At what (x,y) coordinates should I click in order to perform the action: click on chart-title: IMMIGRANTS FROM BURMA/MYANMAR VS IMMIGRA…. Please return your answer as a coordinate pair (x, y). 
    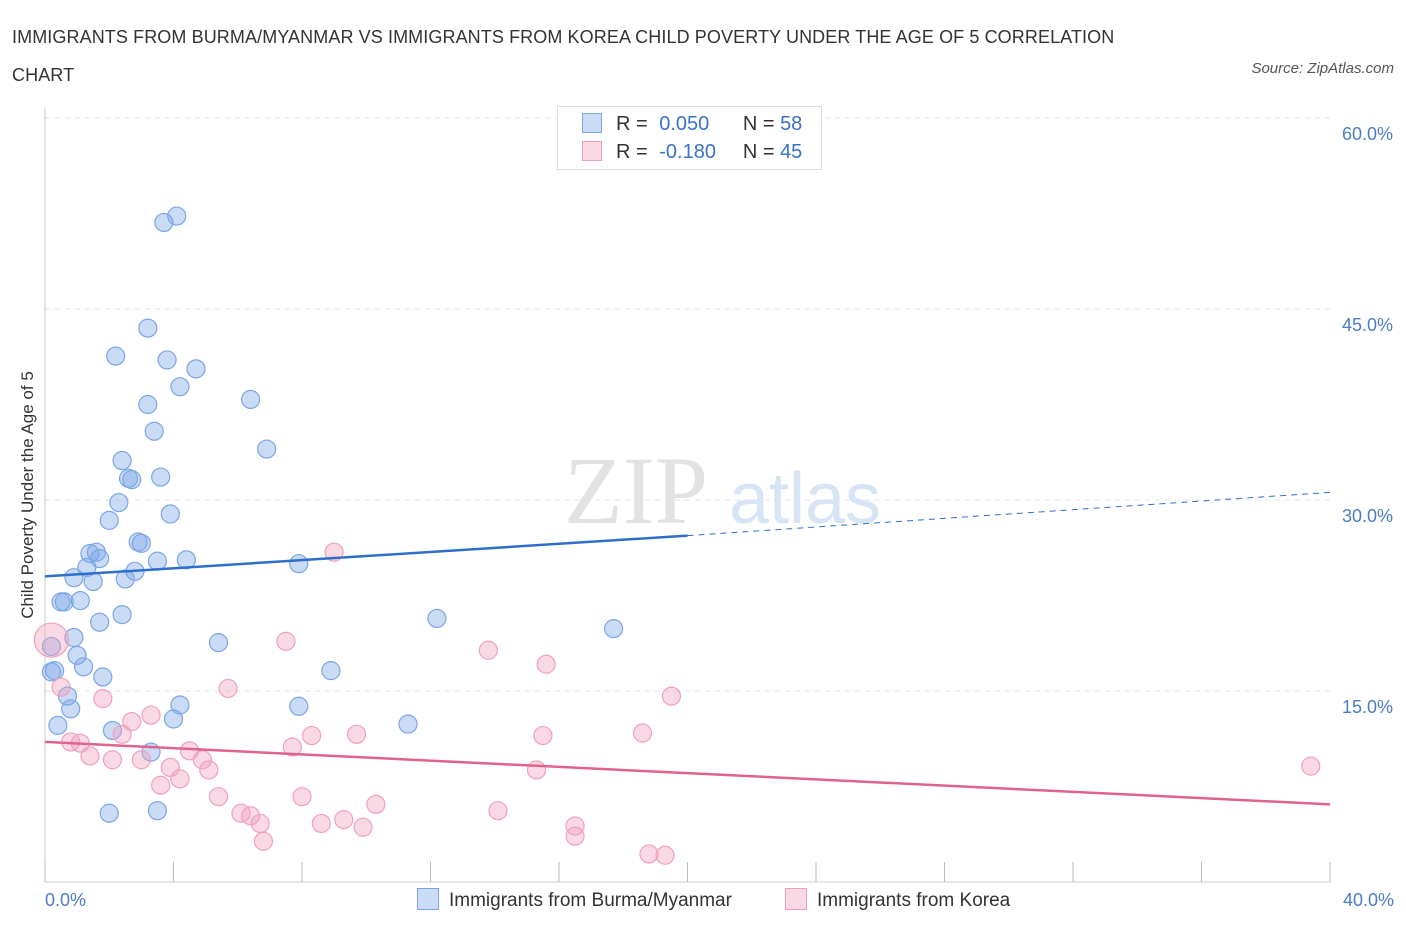
    Looking at the image, I should click on (563, 56).